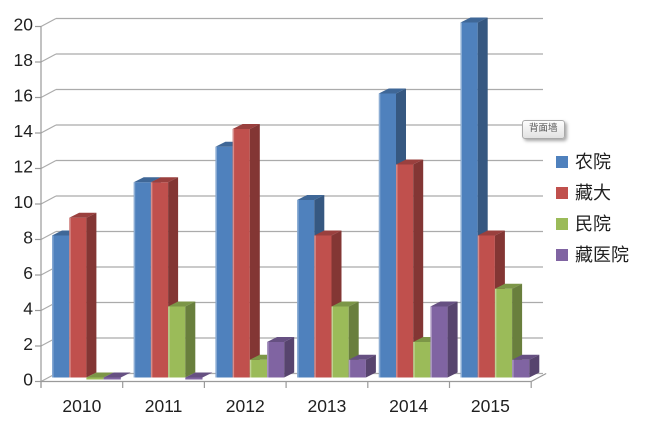 The width and height of the screenshot is (655, 428). I want to click on y-axis-label: 4, so click(28, 309).